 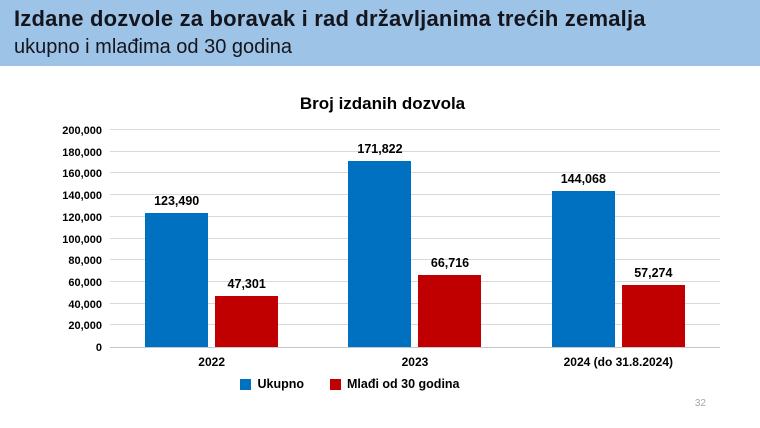 I want to click on y-axis-tick-label: 40,000, so click(x=85, y=304).